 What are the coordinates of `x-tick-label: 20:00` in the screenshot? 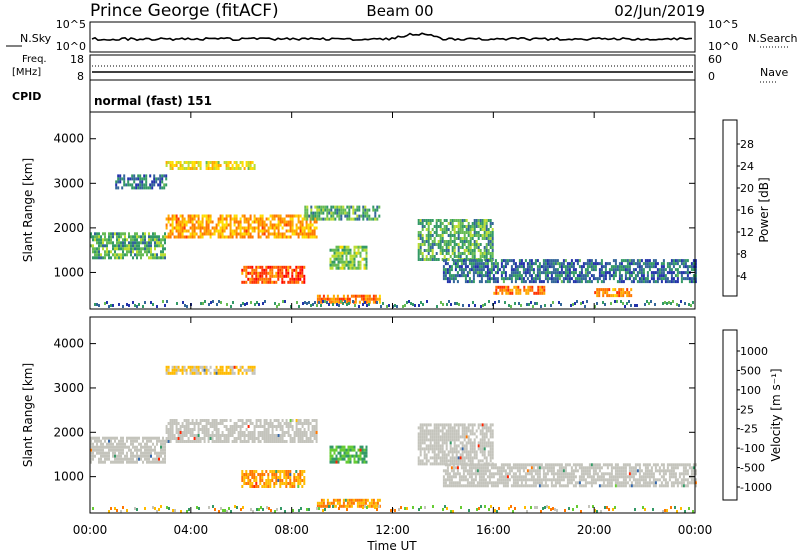 It's located at (594, 530).